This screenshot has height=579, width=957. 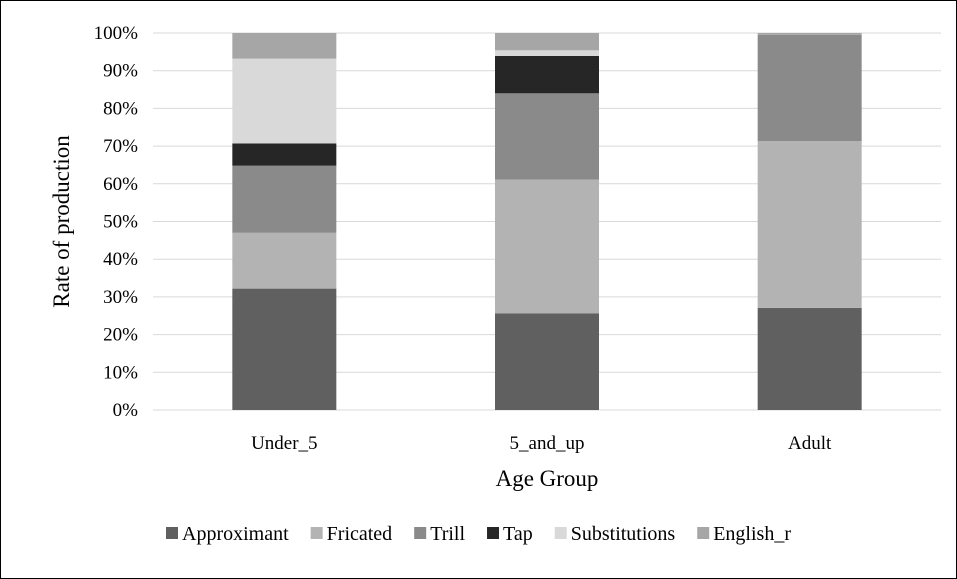 What do you see at coordinates (120, 146) in the screenshot?
I see `y-tick-label: 70%` at bounding box center [120, 146].